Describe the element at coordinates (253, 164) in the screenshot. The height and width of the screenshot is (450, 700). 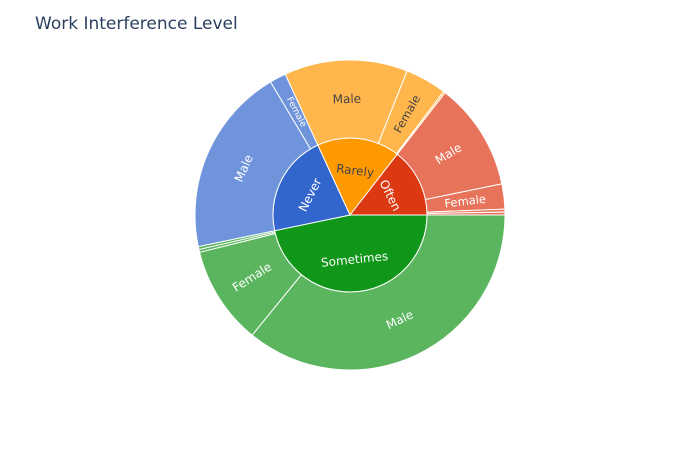
I see `segment-never-male` at that location.